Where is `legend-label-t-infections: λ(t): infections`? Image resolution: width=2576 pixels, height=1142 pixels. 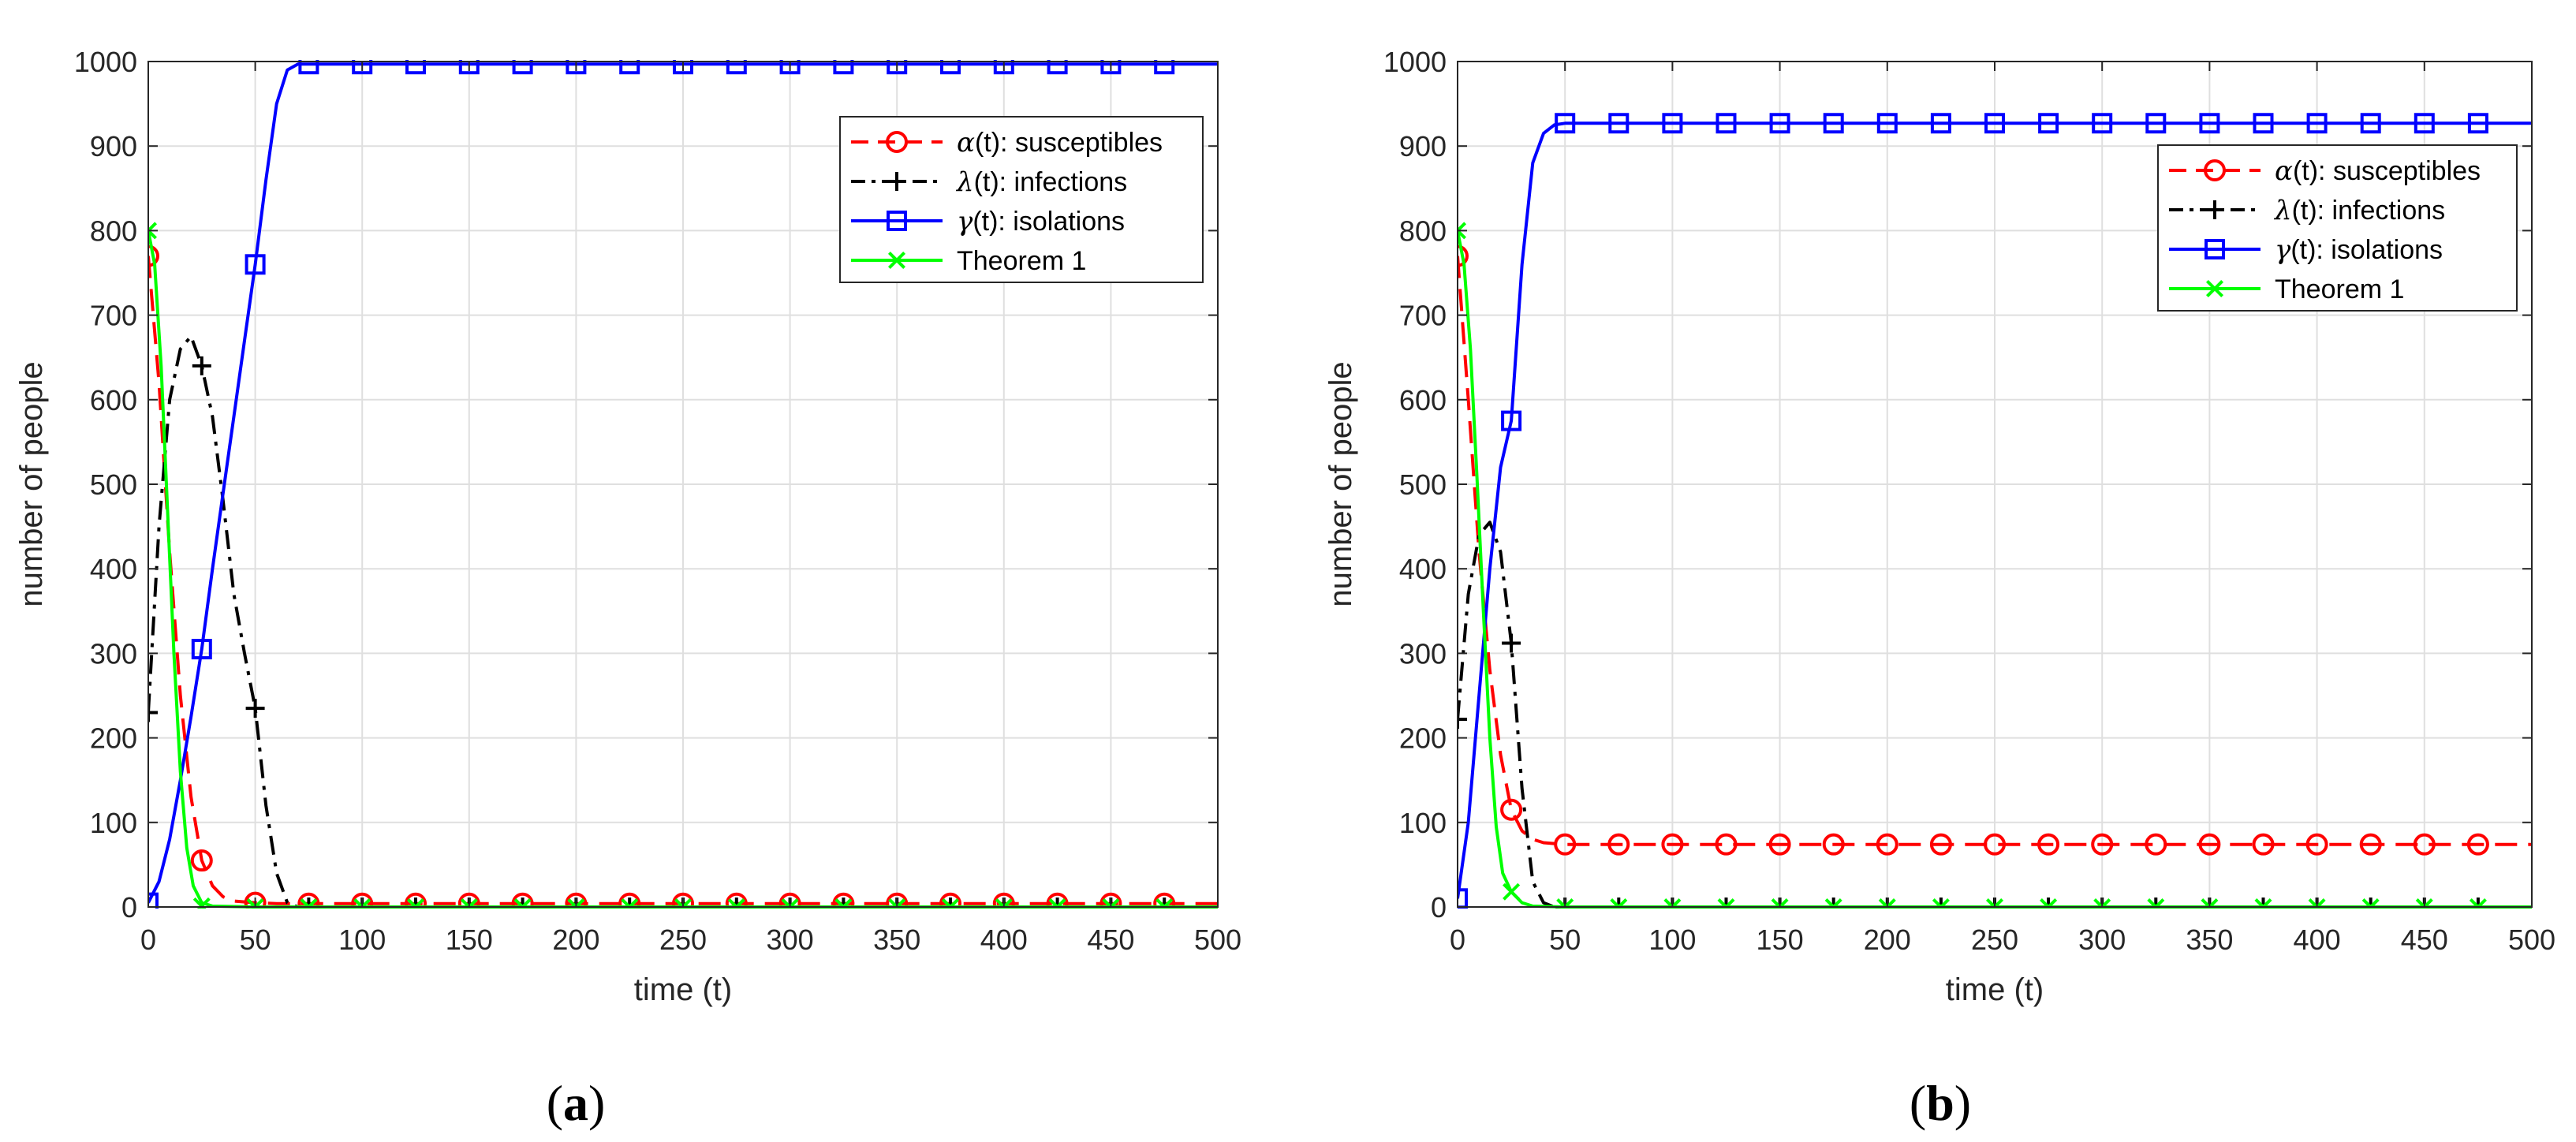 legend-label-t-infections: λ(t): infections is located at coordinates (1041, 182).